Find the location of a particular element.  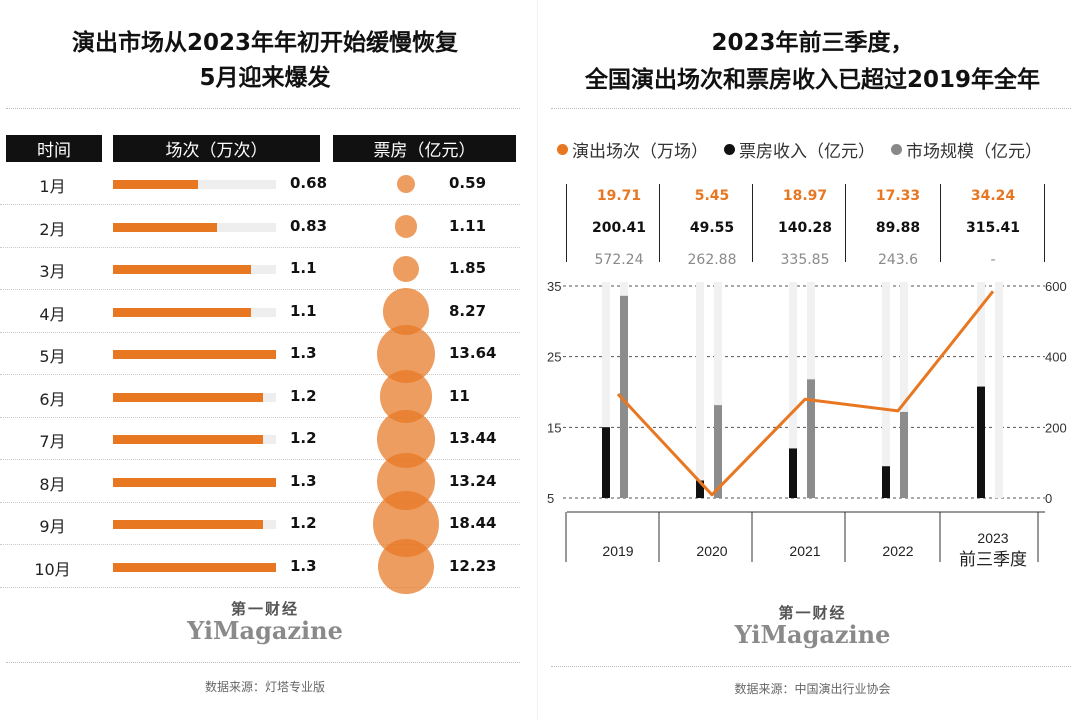

month-label: 6月 is located at coordinates (52, 399).